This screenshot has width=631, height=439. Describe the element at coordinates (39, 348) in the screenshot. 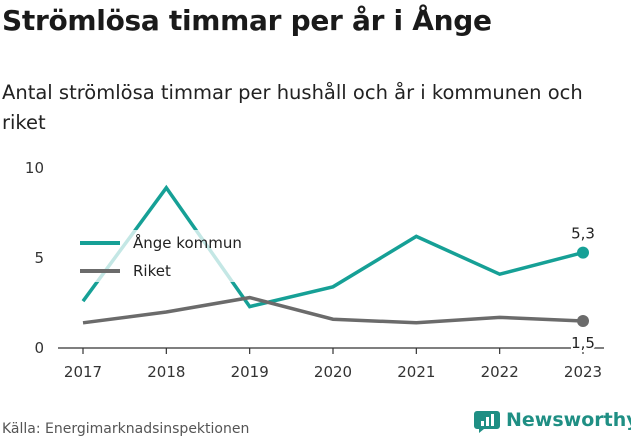

I see `y-tick-label: 0` at that location.